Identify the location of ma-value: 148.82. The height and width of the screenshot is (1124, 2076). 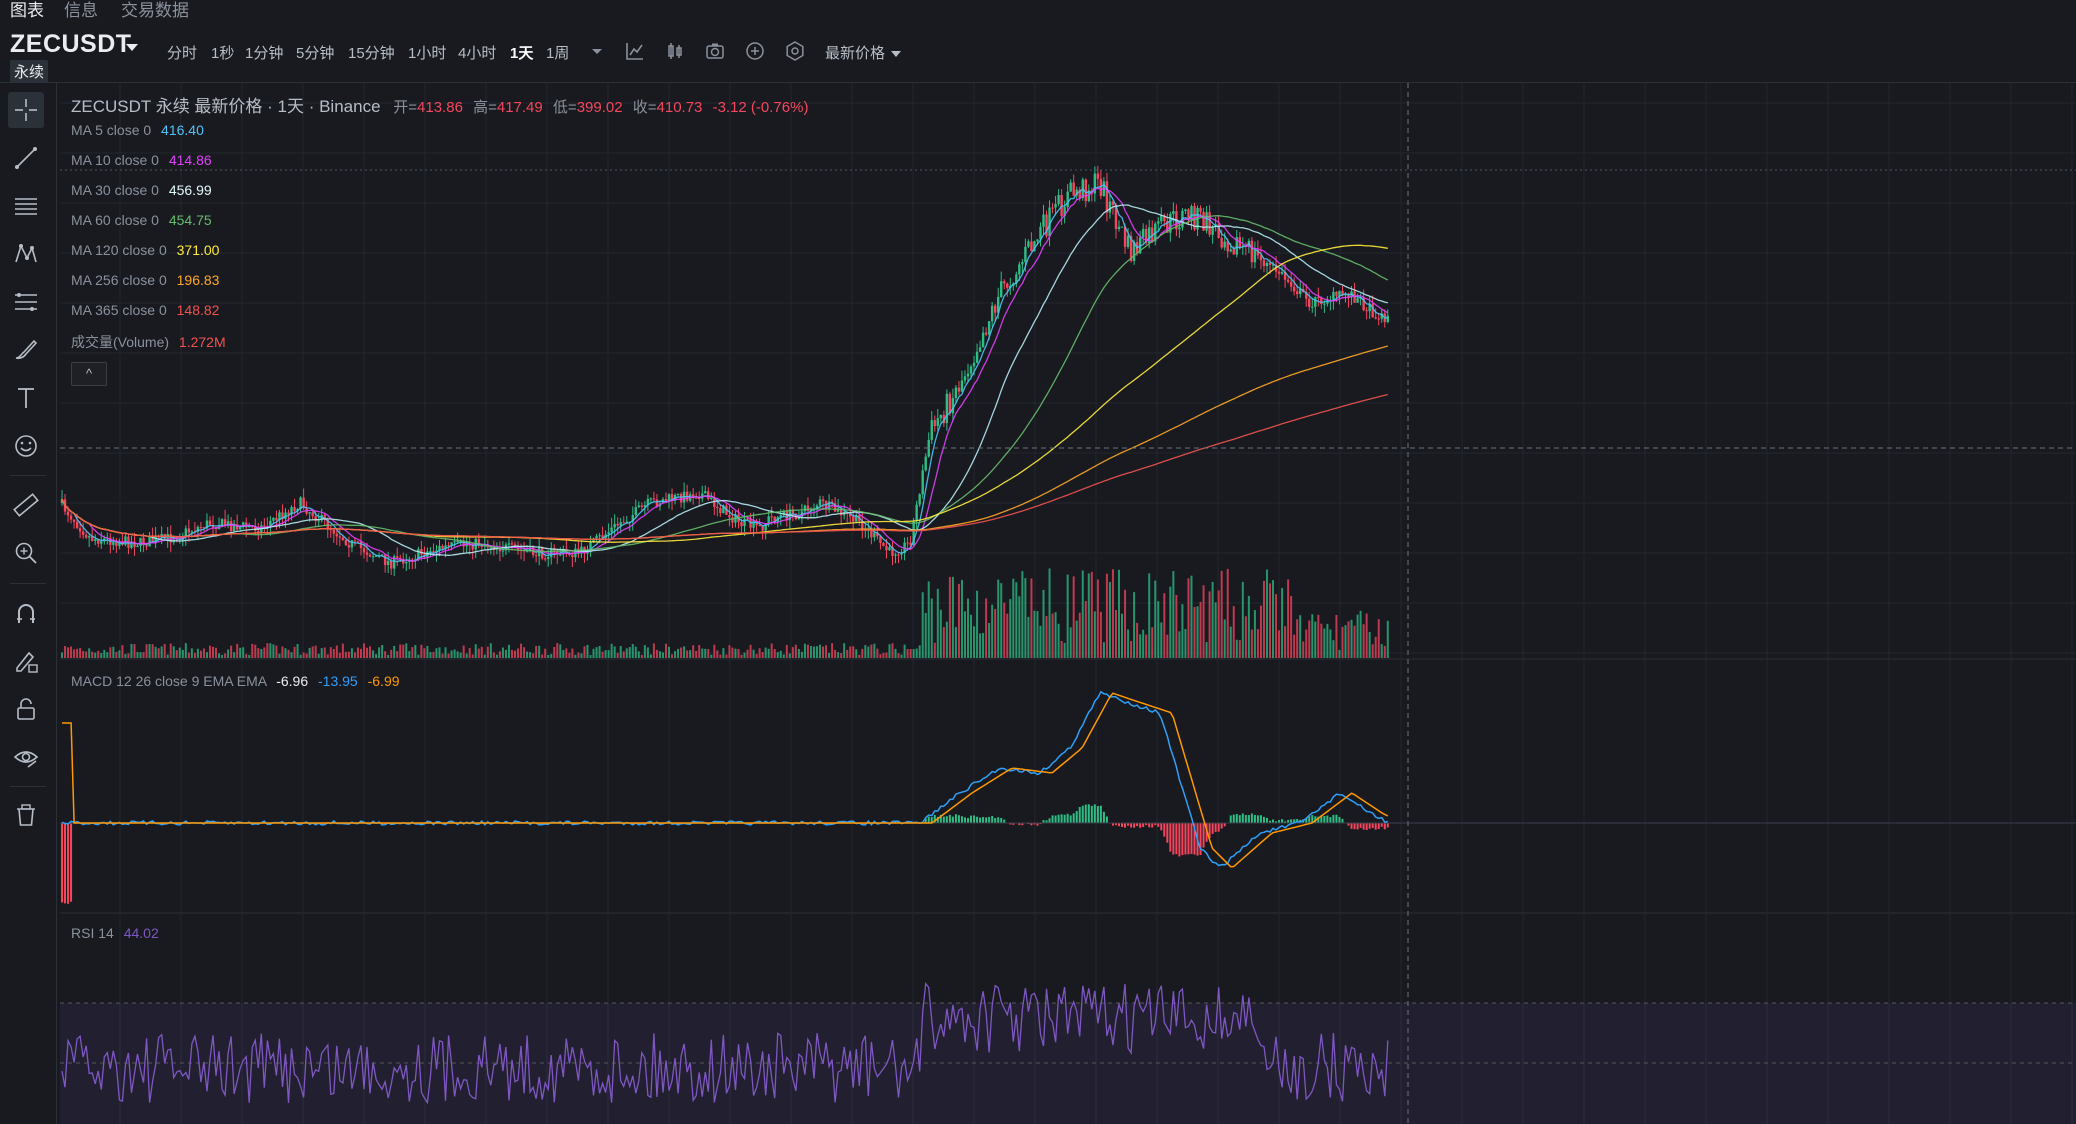
(198, 310).